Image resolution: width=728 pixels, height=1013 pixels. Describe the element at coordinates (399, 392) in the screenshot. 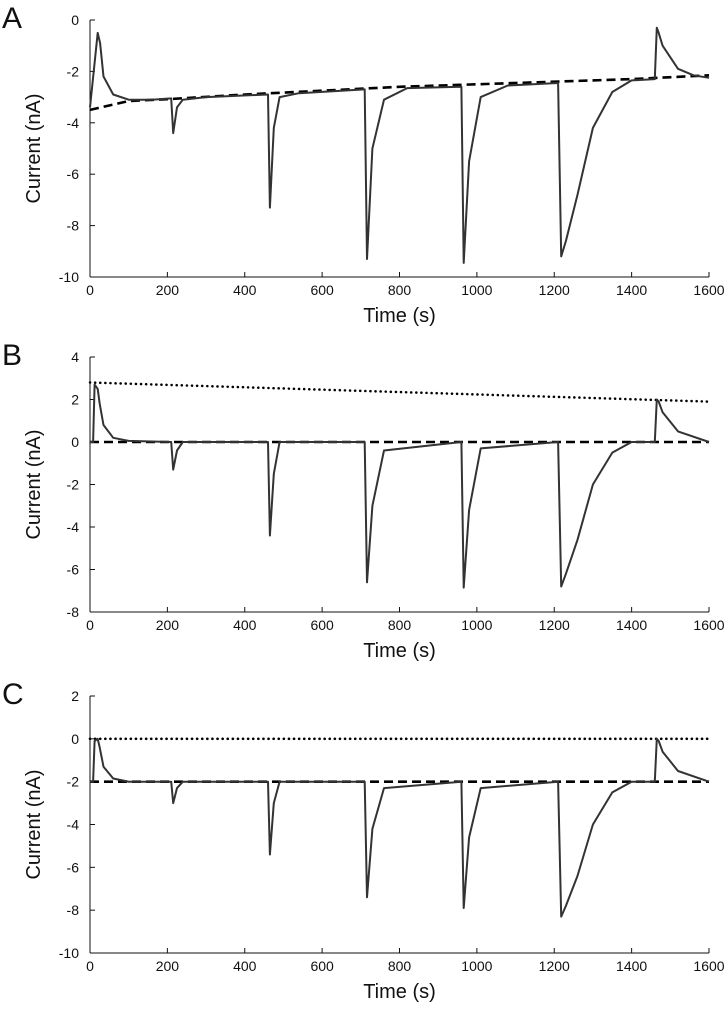

I see `series-line-dotted` at that location.